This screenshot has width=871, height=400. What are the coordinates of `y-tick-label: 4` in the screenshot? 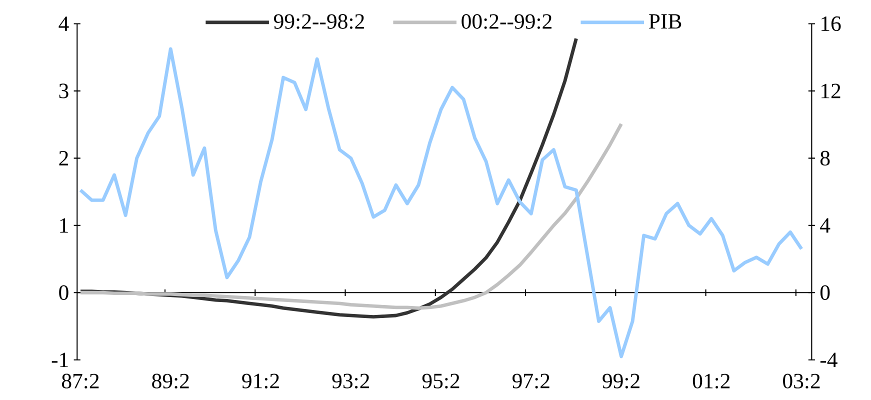 It's located at (63, 23).